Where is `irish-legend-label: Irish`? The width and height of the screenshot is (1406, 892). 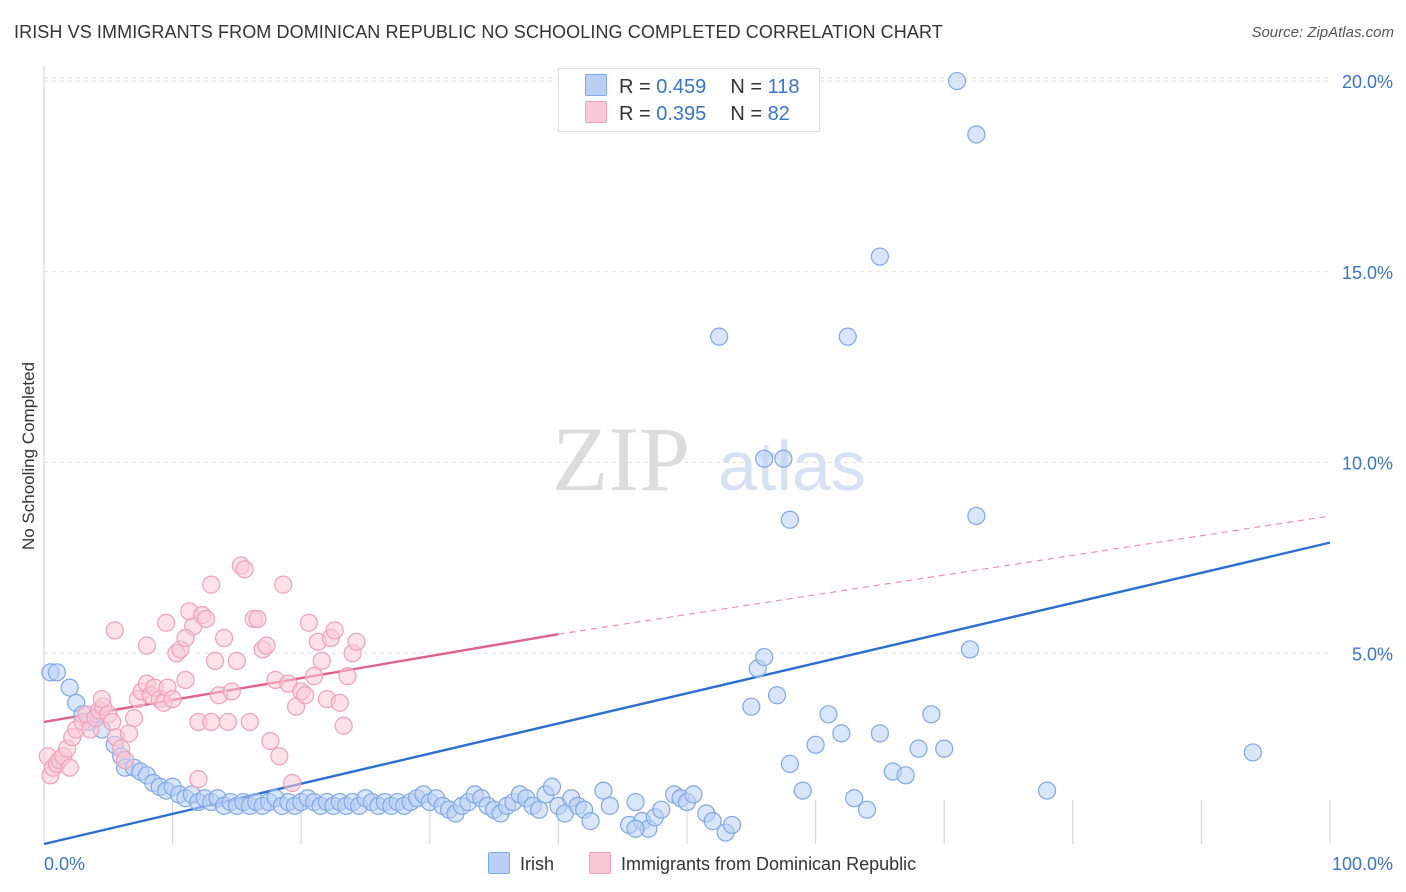 irish-legend-label: Irish is located at coordinates (537, 864).